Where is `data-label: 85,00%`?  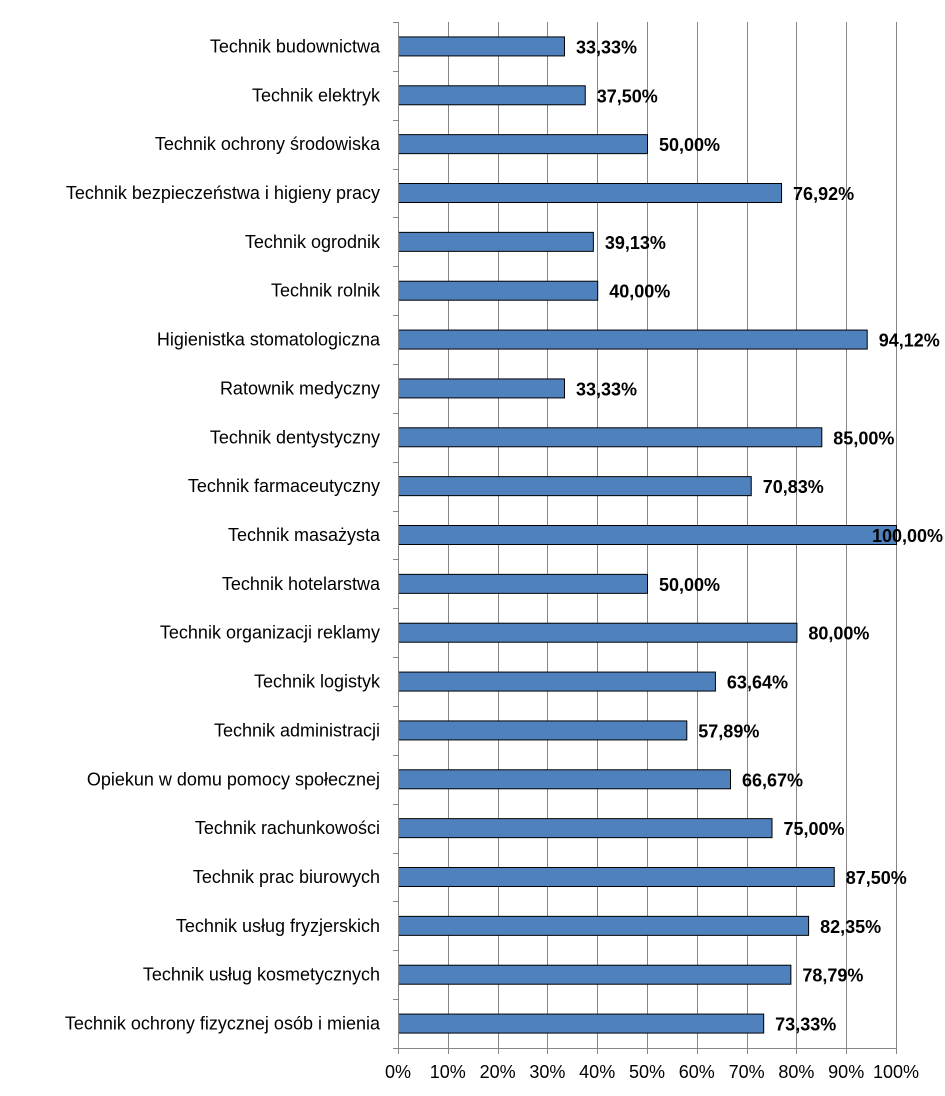
data-label: 85,00% is located at coordinates (863, 438).